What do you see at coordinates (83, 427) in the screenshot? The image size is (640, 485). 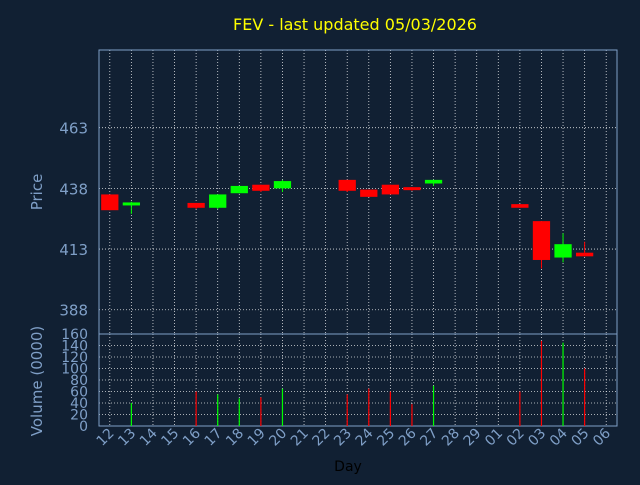 I see `volume-tick-label: 0` at bounding box center [83, 427].